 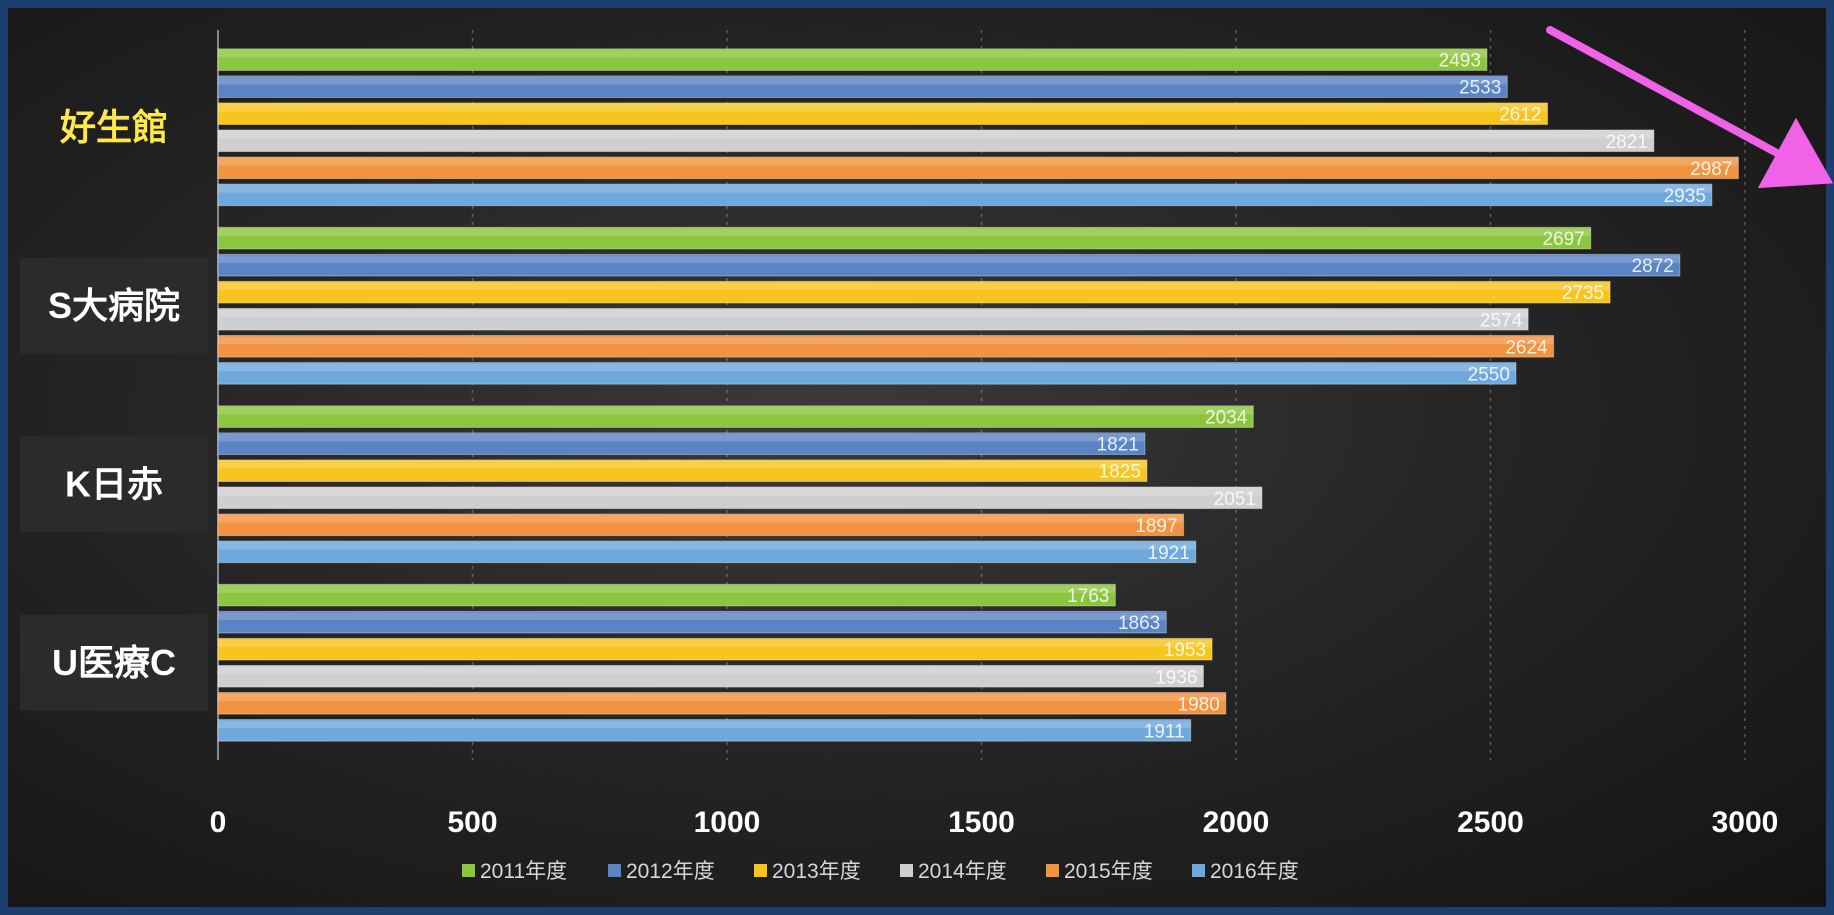 I want to click on x-tick-label: 3000, so click(x=1745, y=822).